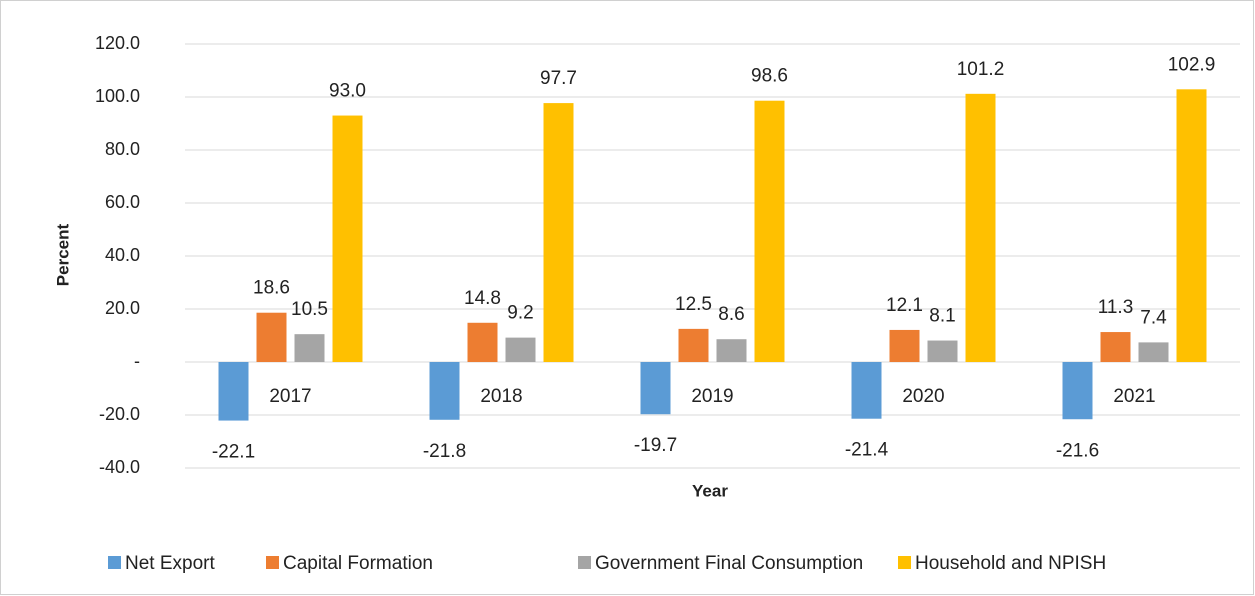  Describe the element at coordinates (119, 414) in the screenshot. I see `y-tick-label: -20.0` at that location.